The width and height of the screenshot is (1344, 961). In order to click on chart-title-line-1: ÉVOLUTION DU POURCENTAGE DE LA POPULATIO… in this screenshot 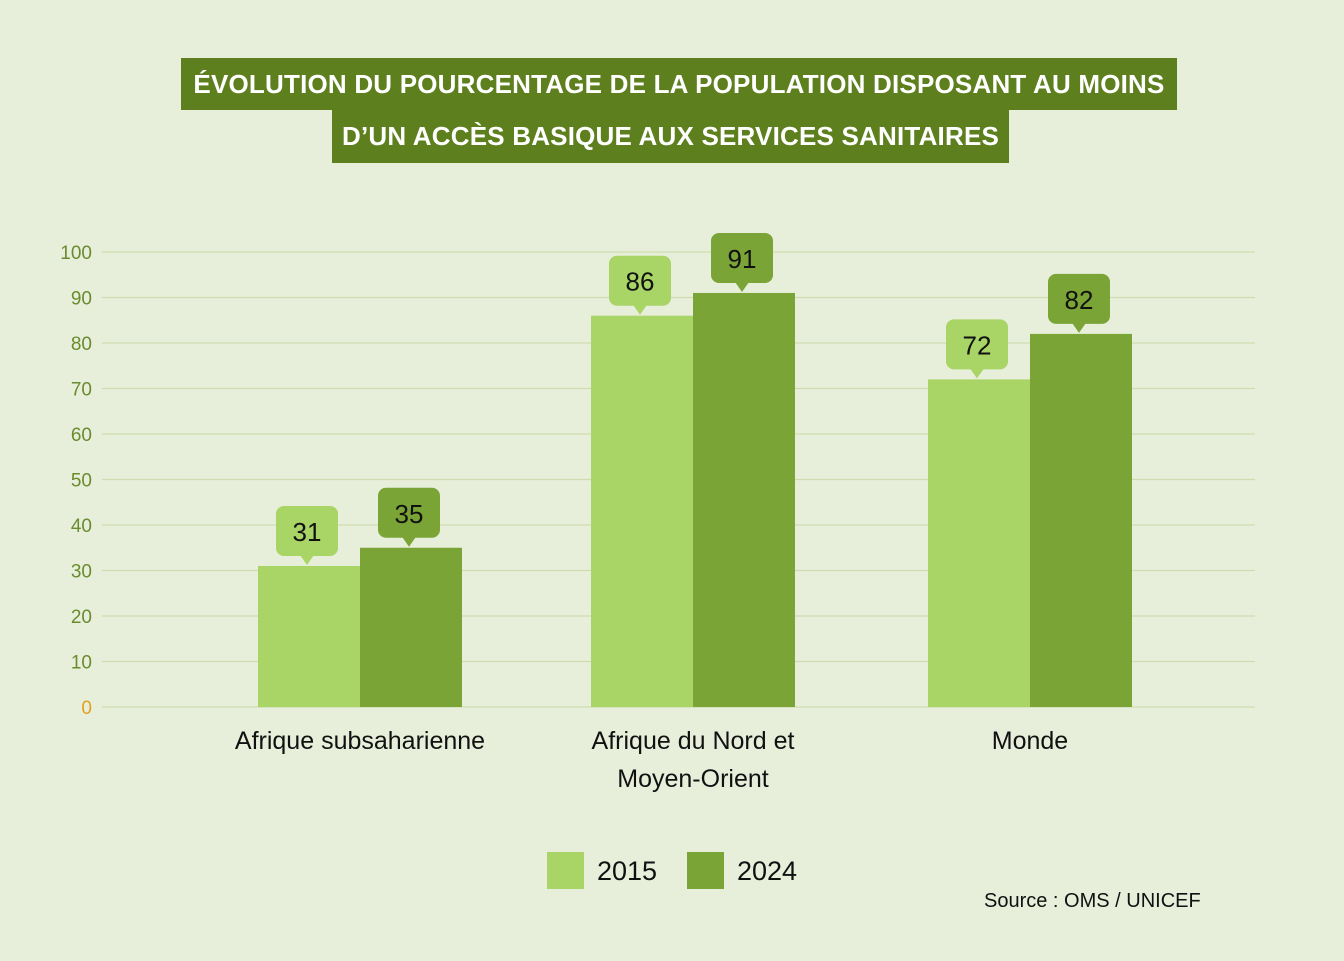, I will do `click(679, 84)`.